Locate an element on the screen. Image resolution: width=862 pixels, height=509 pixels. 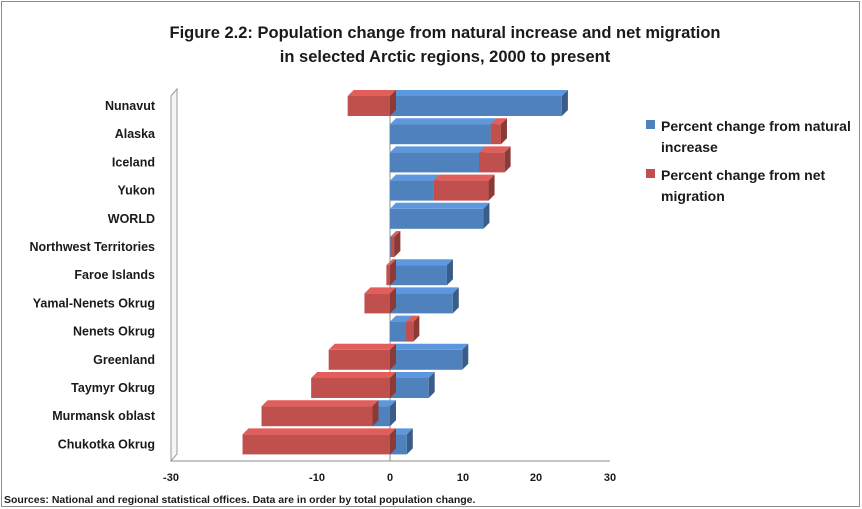
category-label: Murmansk oblast is located at coordinates (104, 416).